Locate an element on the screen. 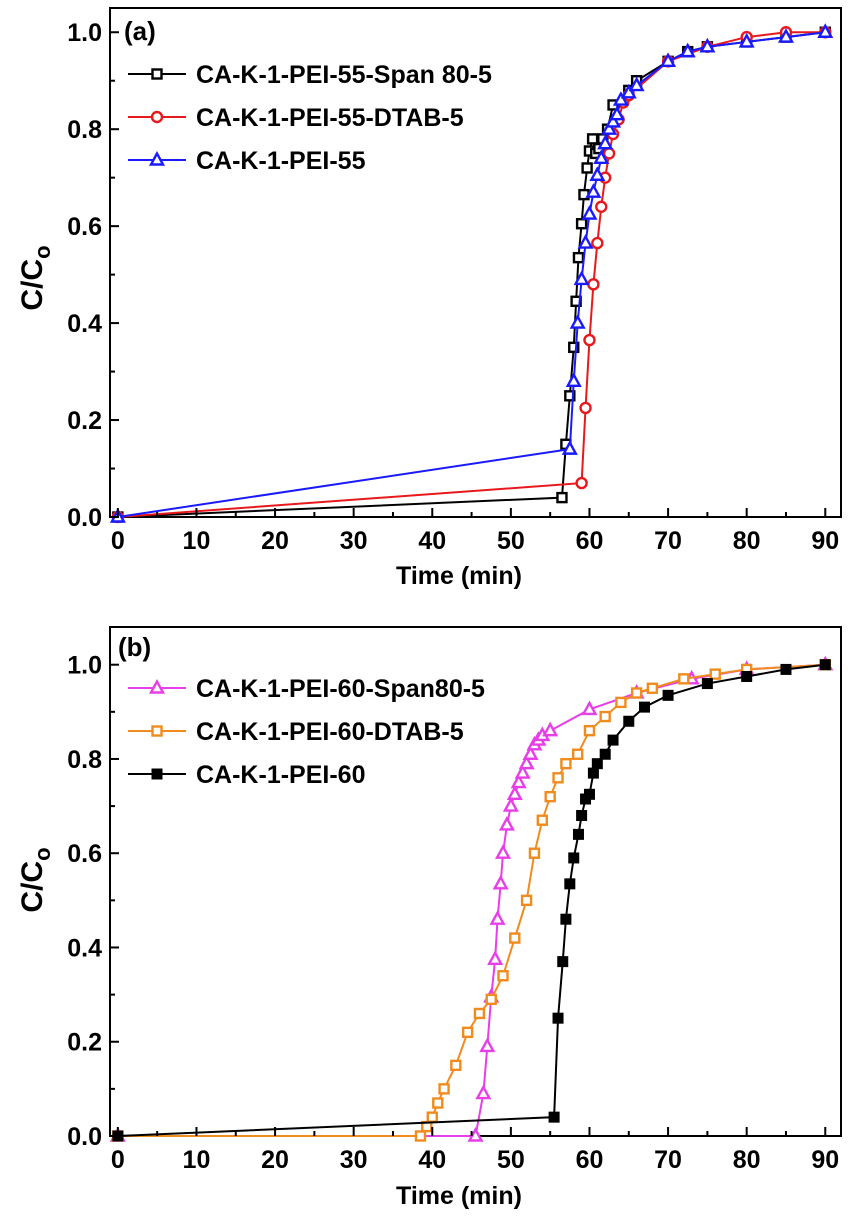 The image size is (851, 1221). x-tick-label: 30 is located at coordinates (354, 541).